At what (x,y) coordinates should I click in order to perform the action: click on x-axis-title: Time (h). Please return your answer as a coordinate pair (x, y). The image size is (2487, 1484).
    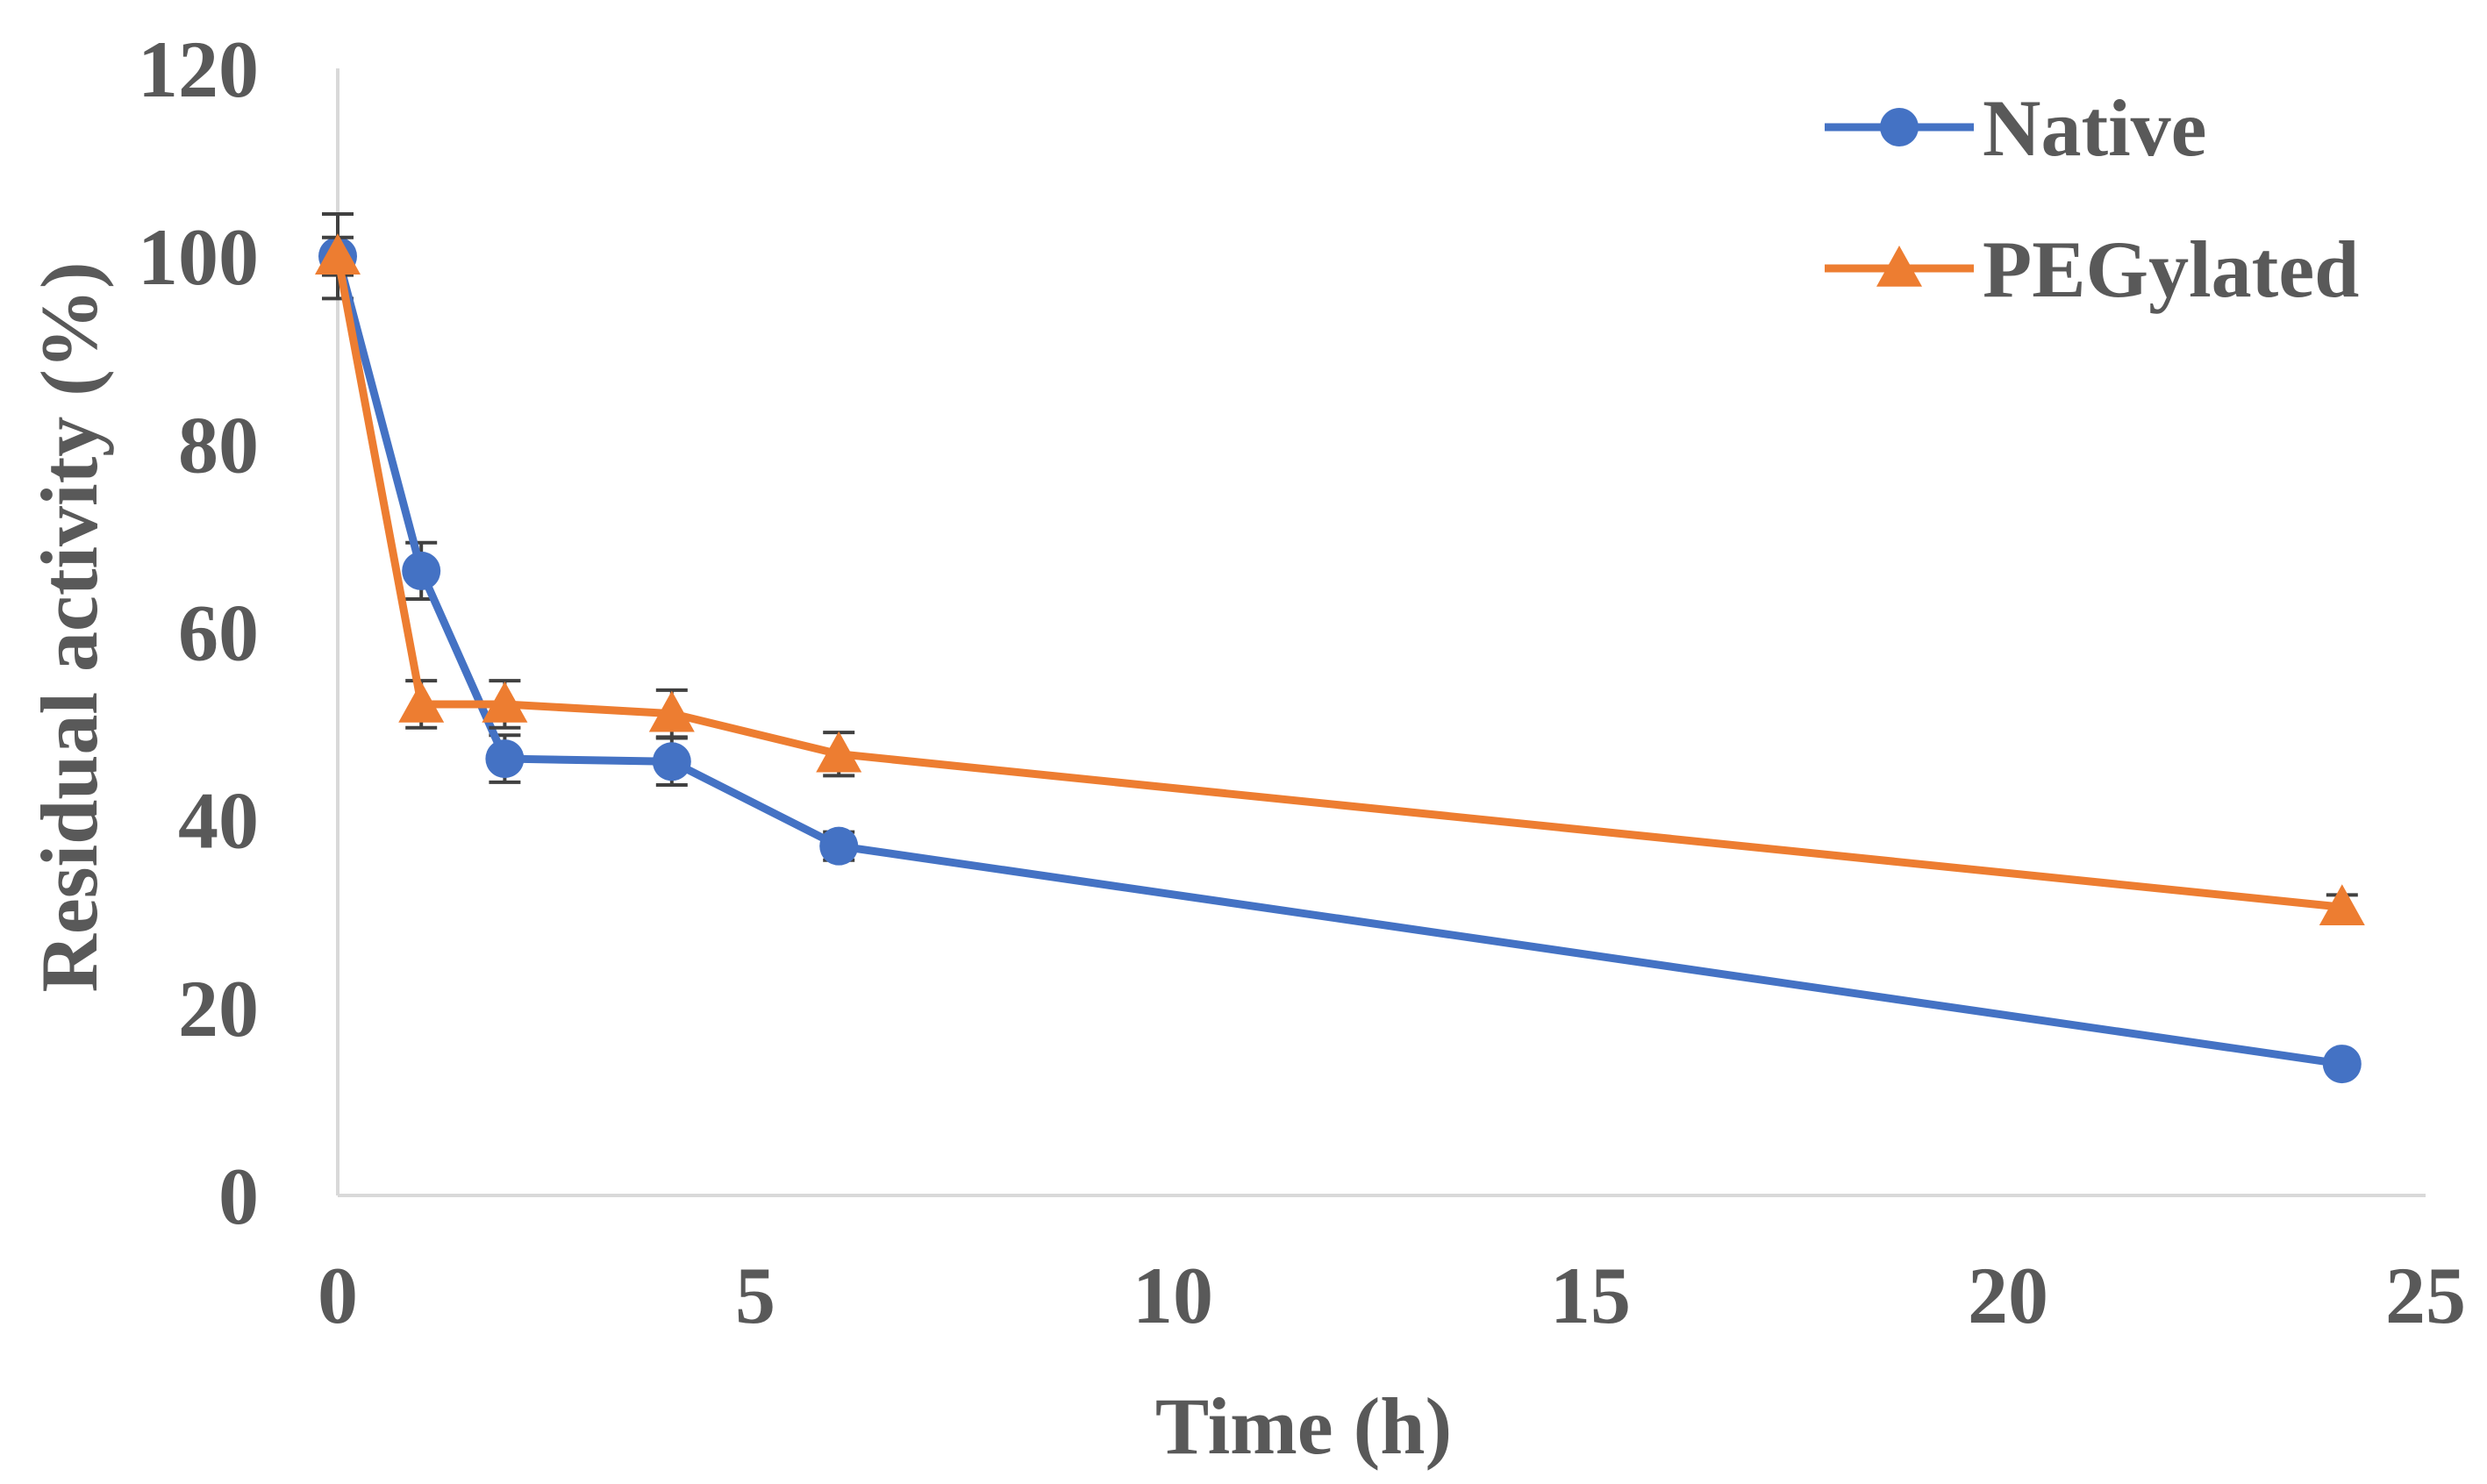
    Looking at the image, I should click on (1303, 1426).